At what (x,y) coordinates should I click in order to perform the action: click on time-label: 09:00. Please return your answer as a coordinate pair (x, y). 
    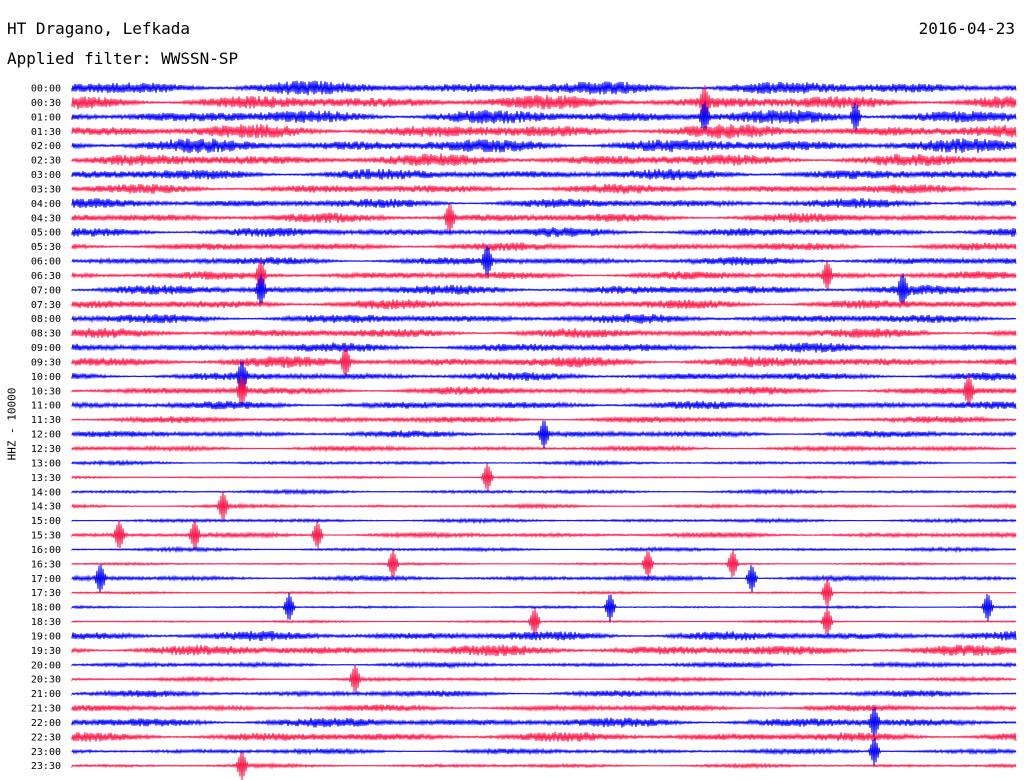
    Looking at the image, I should click on (46, 348).